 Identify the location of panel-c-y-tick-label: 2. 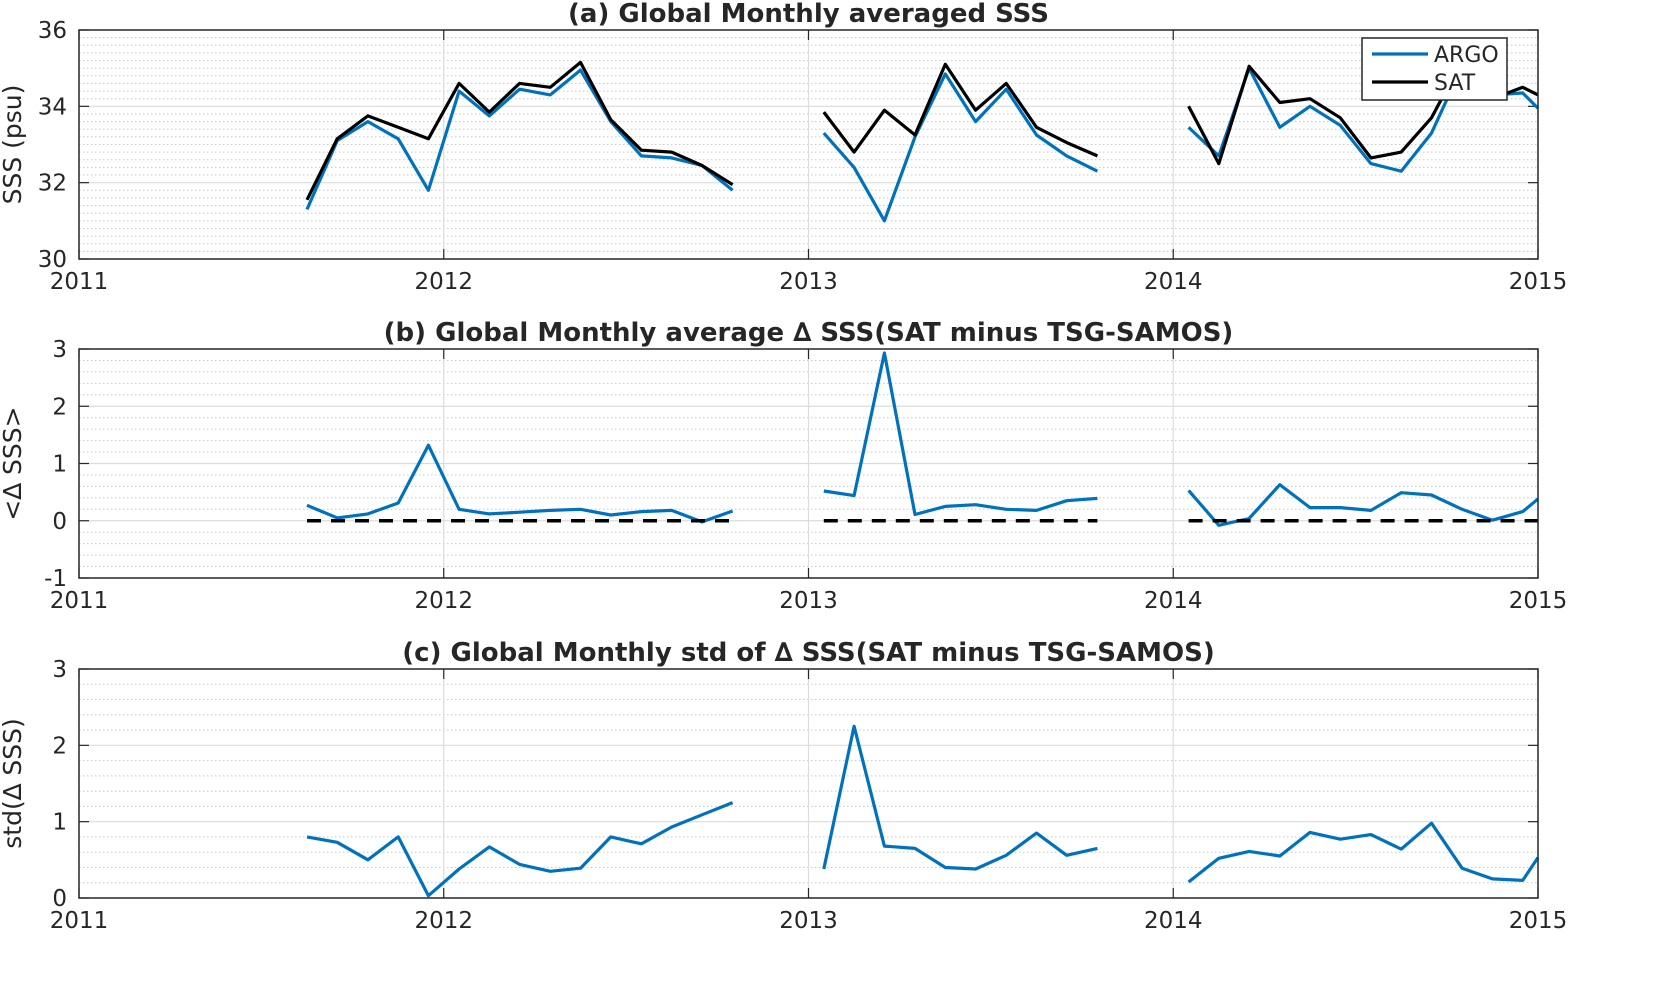
(59, 746).